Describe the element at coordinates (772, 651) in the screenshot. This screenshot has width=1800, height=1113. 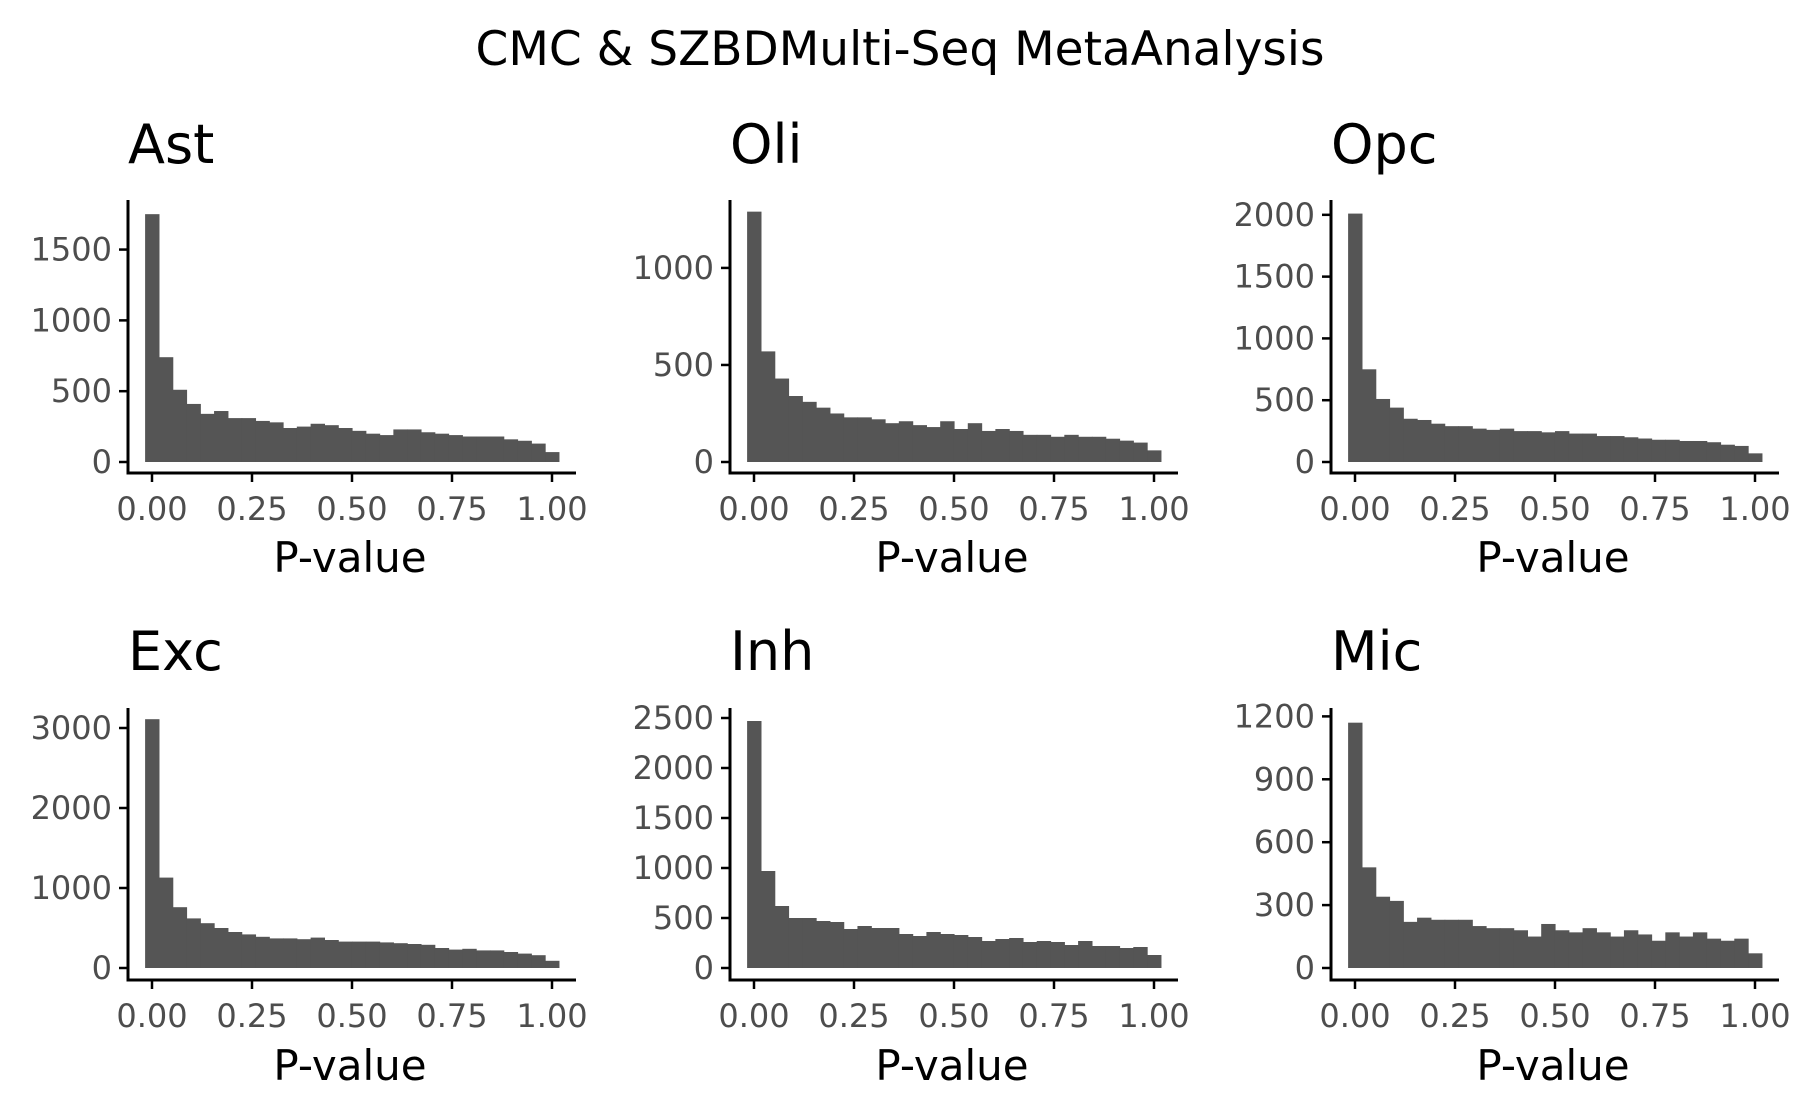
I see `panel-title: Inh` at that location.